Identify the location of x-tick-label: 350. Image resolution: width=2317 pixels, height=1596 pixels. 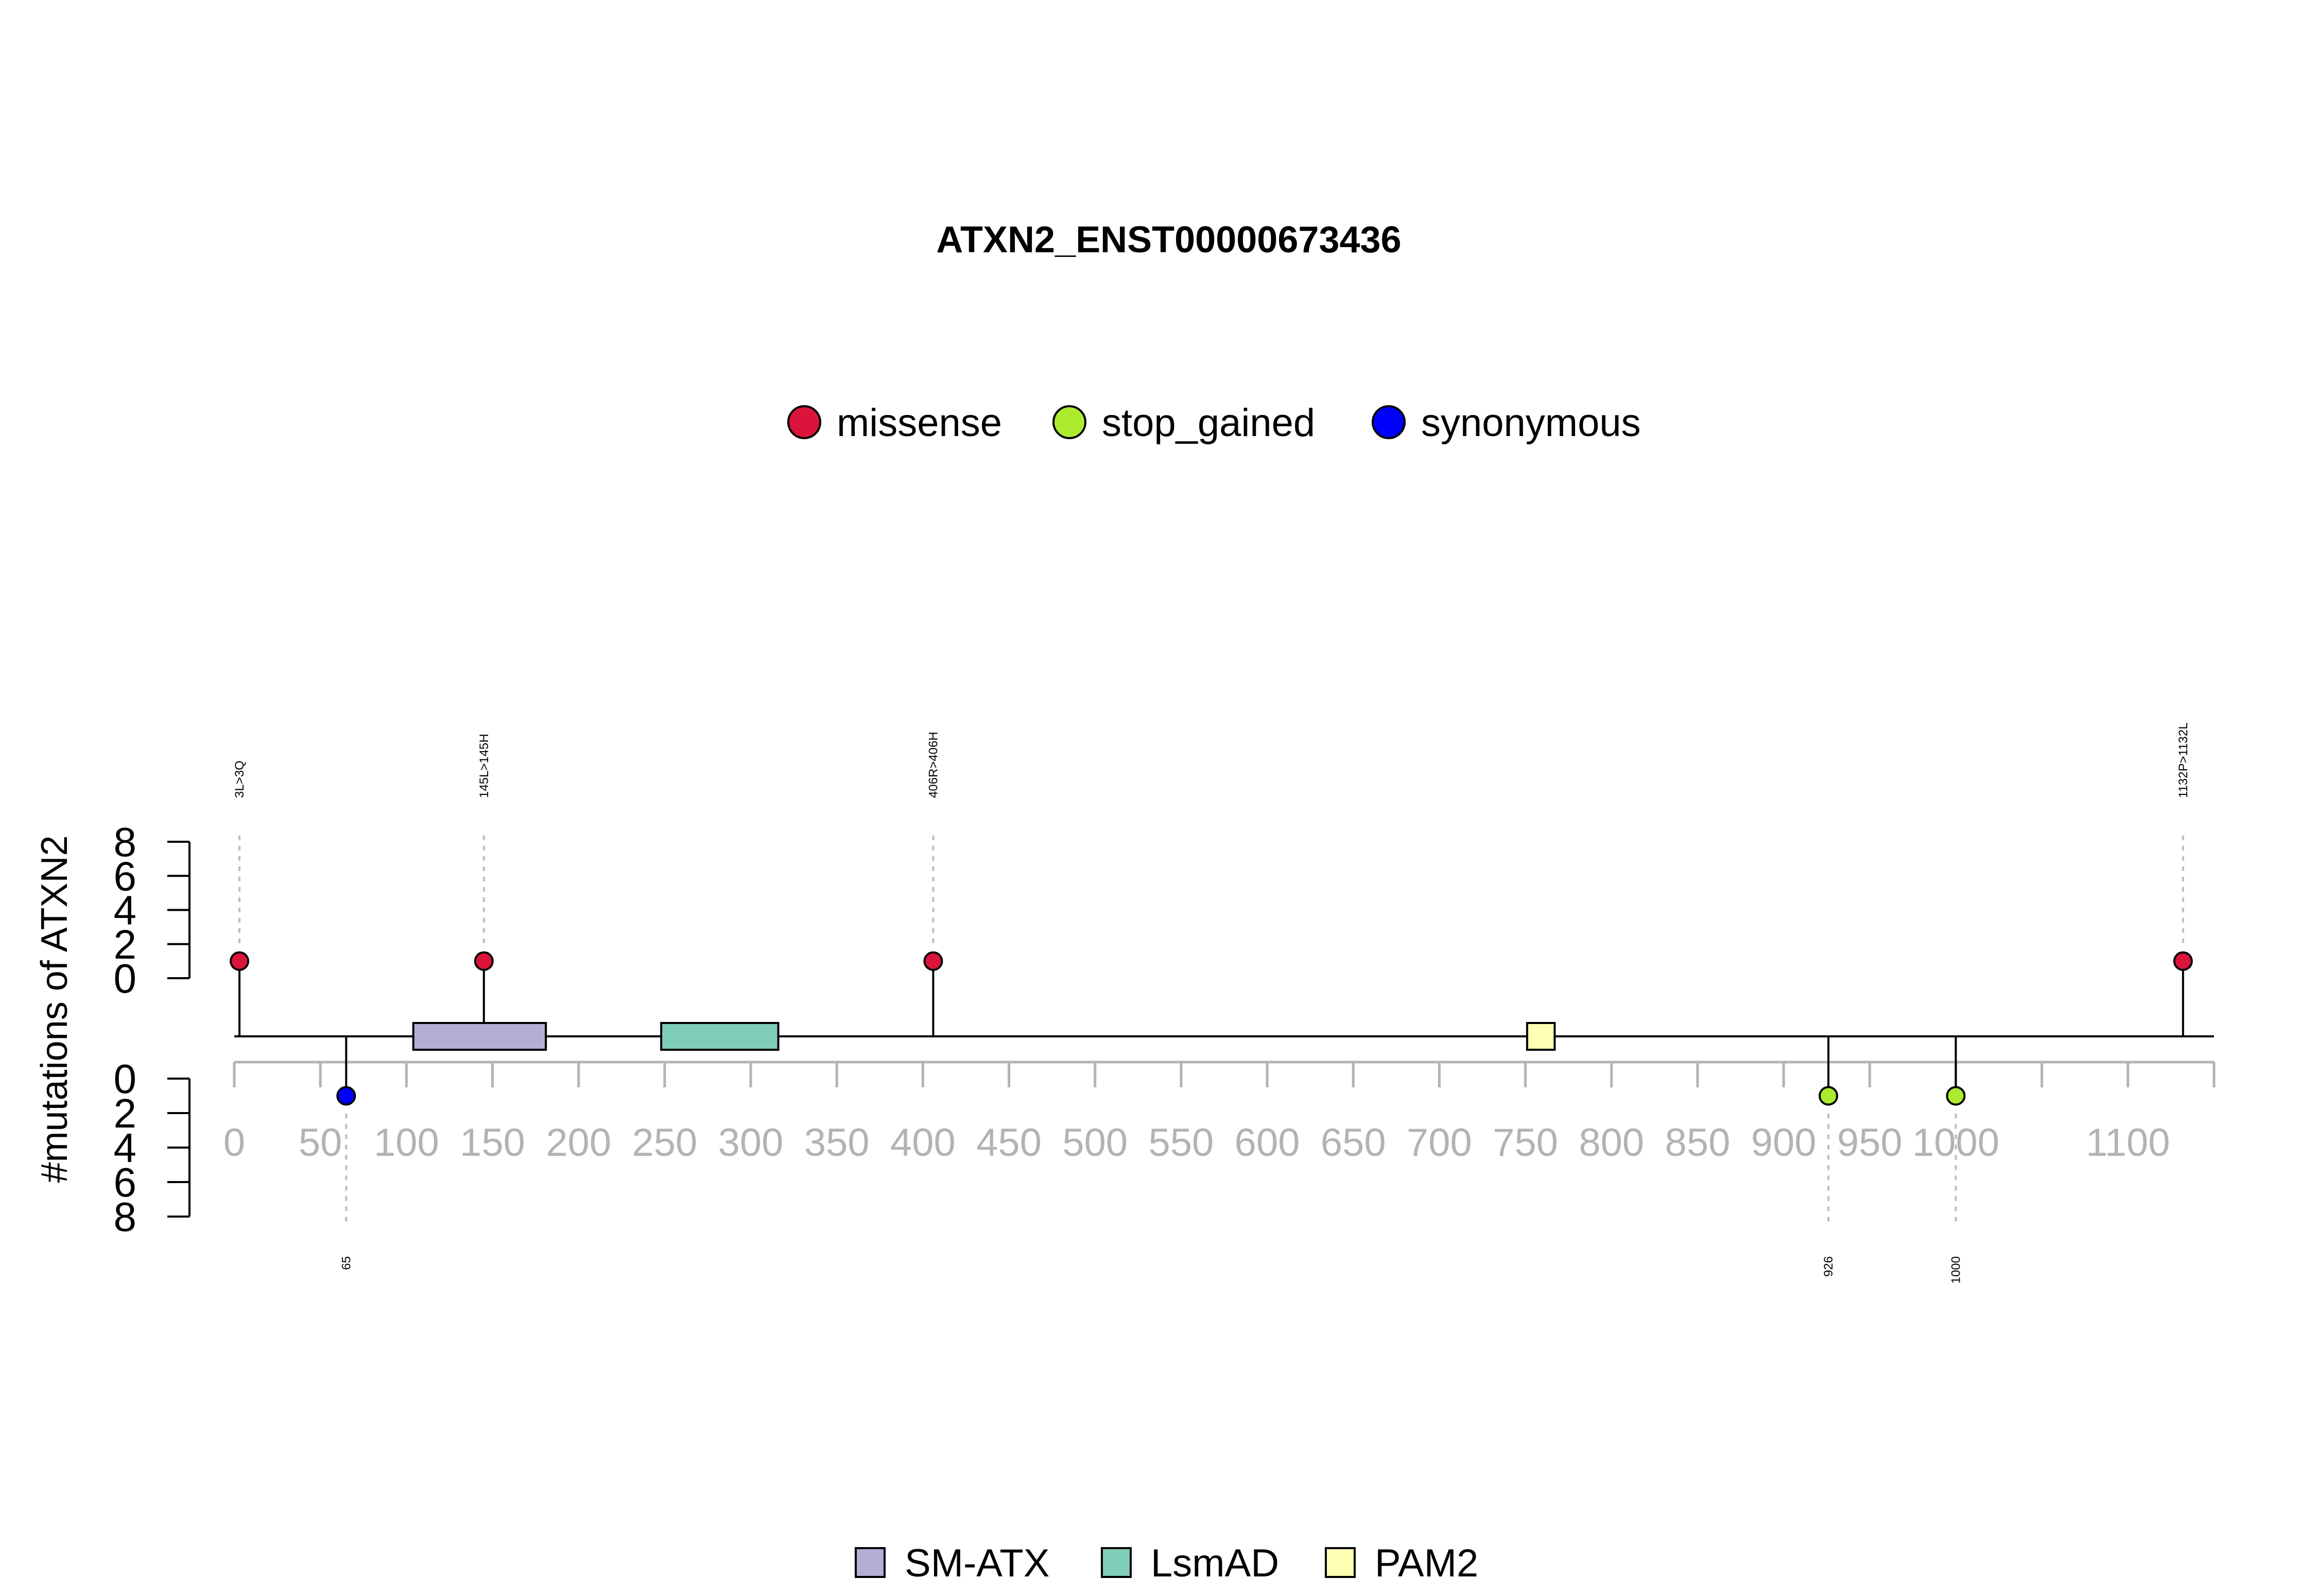
(837, 1143).